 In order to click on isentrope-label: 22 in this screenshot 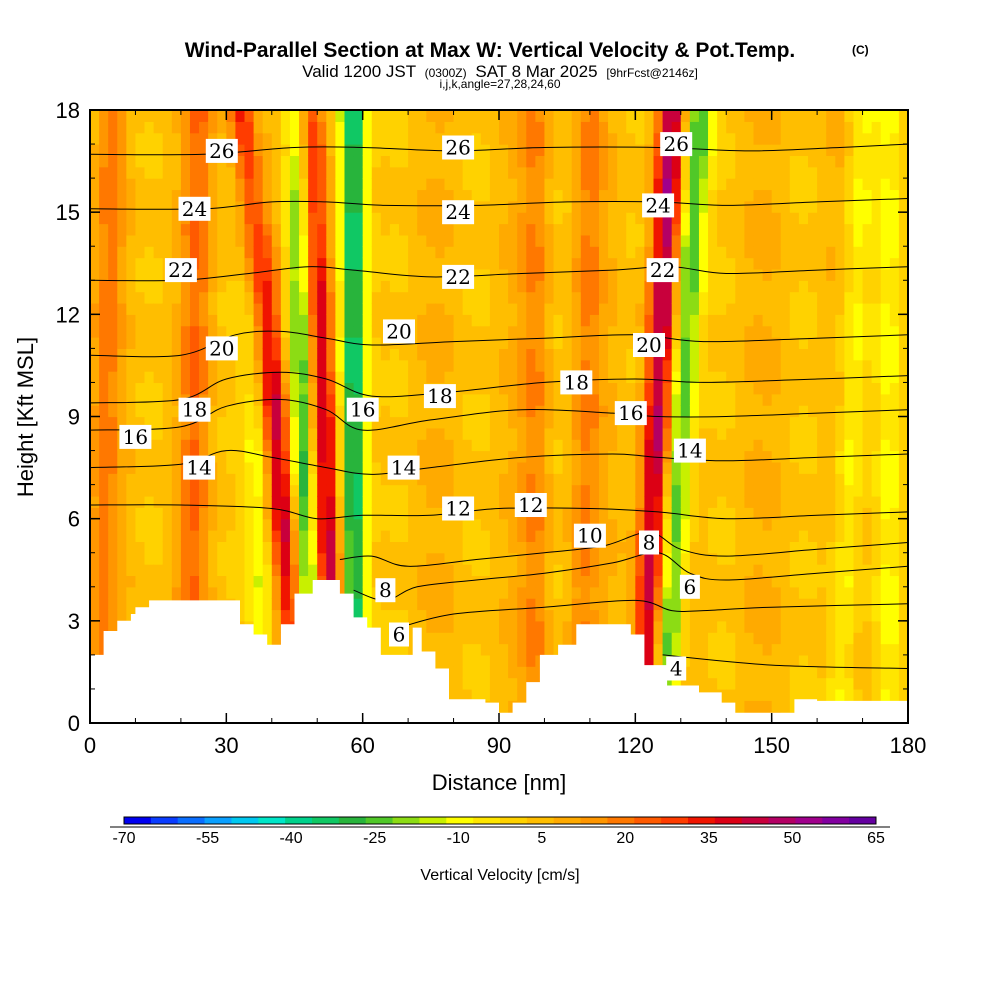, I will do `click(662, 270)`.